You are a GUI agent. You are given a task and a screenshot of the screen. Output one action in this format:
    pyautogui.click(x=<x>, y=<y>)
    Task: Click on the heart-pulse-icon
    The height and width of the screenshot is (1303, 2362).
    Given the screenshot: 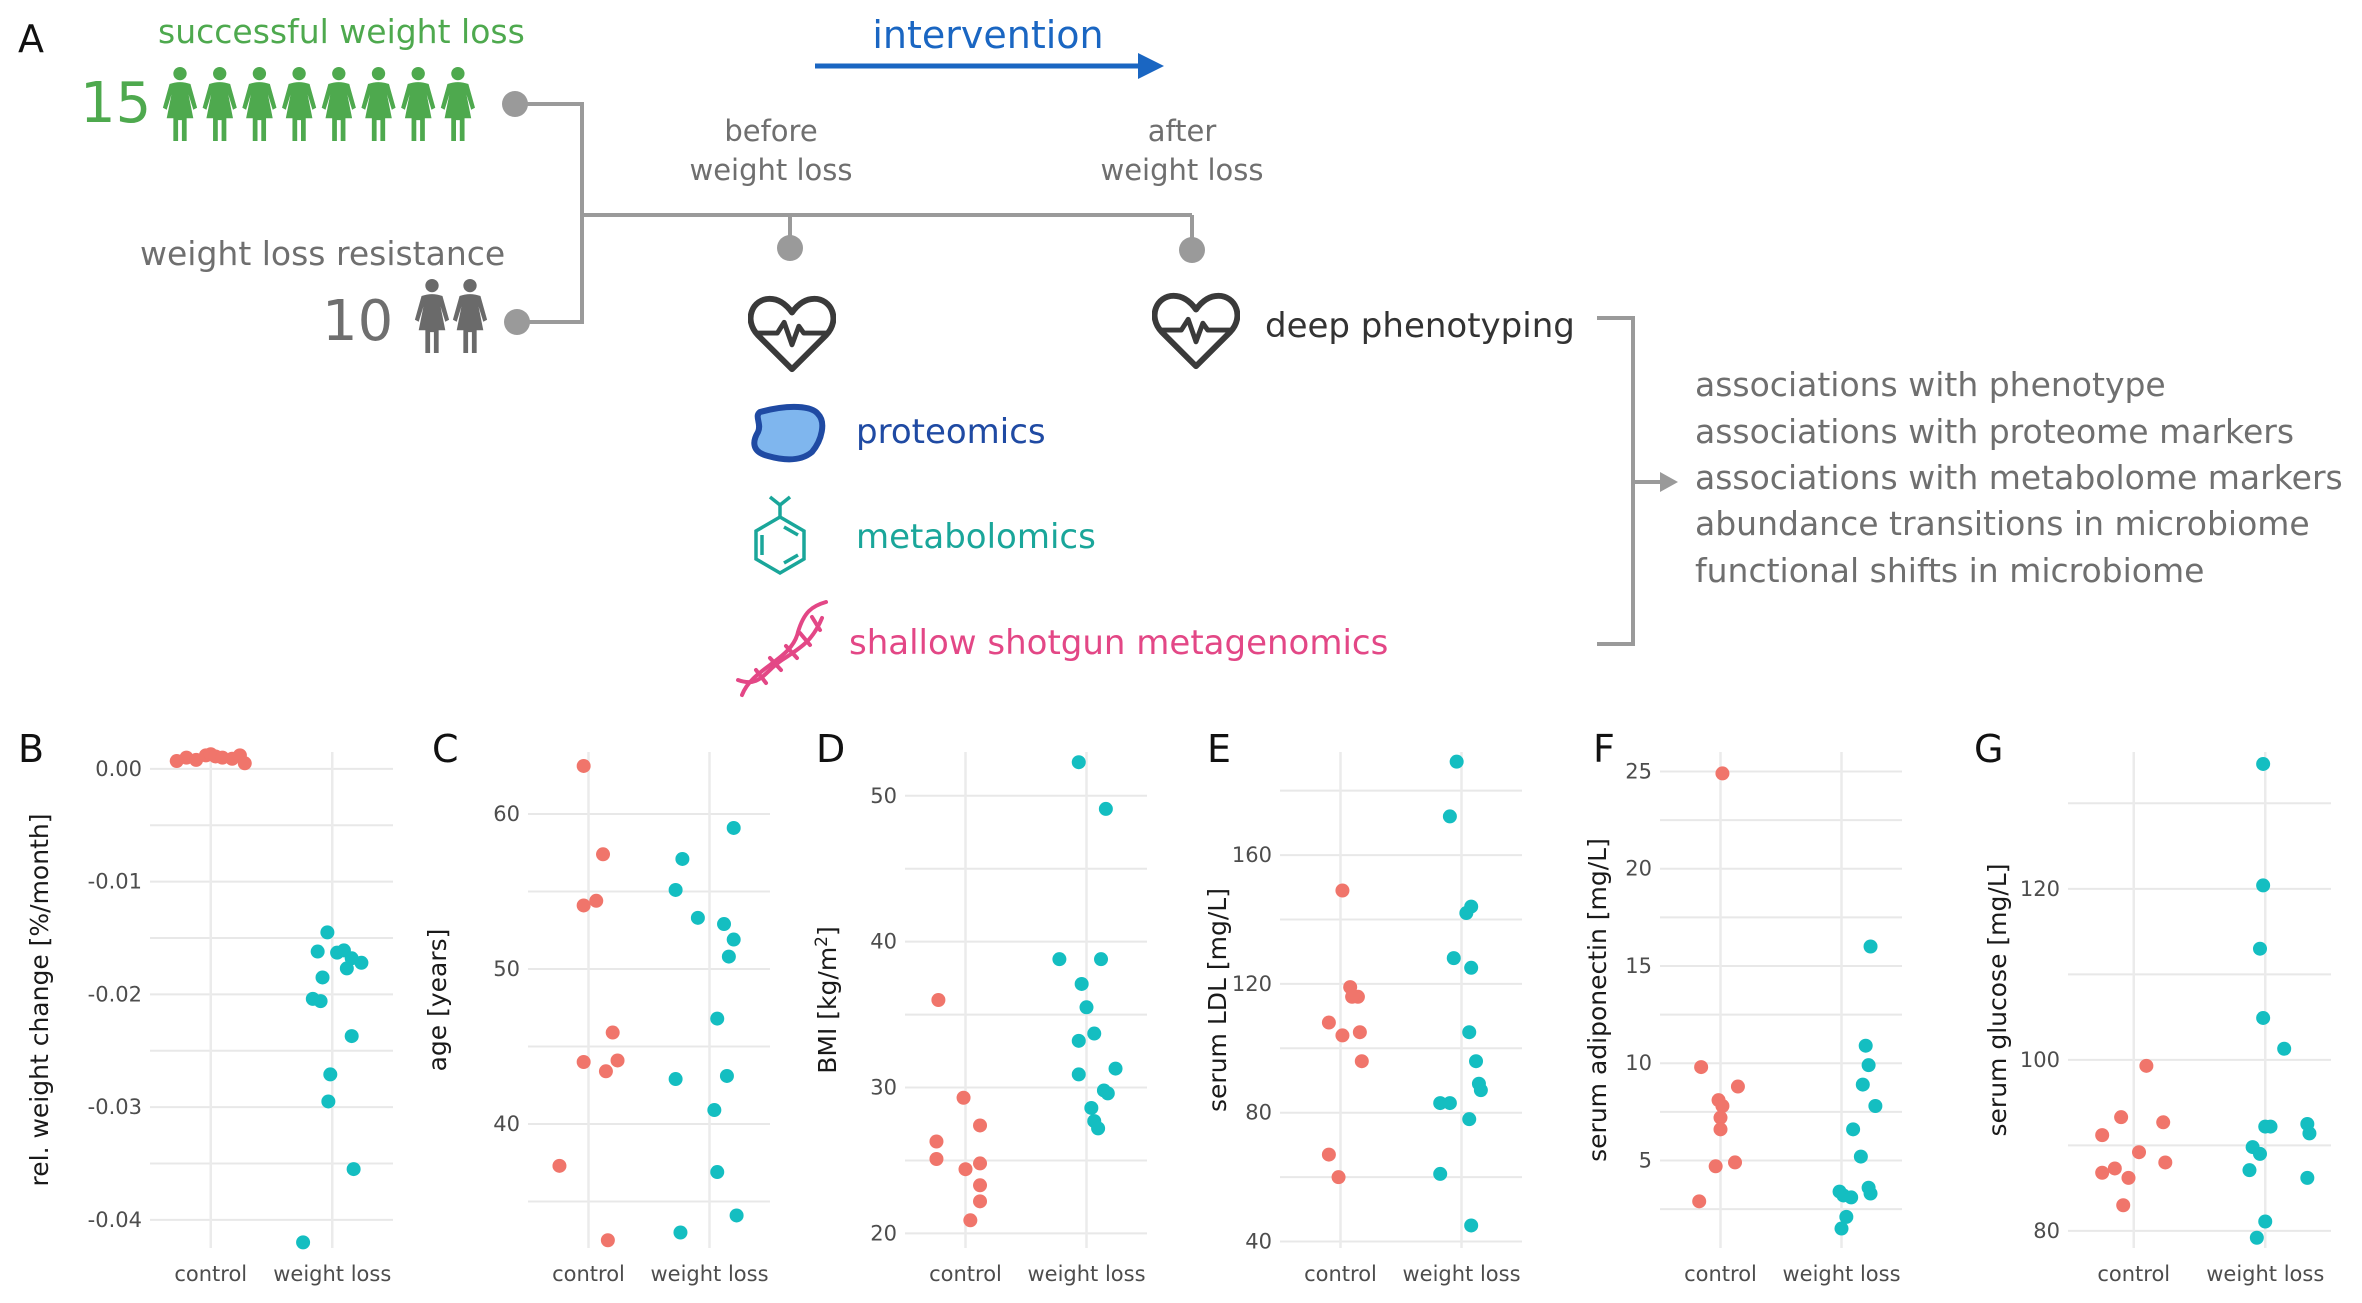 What is the action you would take?
    pyautogui.click(x=1196, y=331)
    